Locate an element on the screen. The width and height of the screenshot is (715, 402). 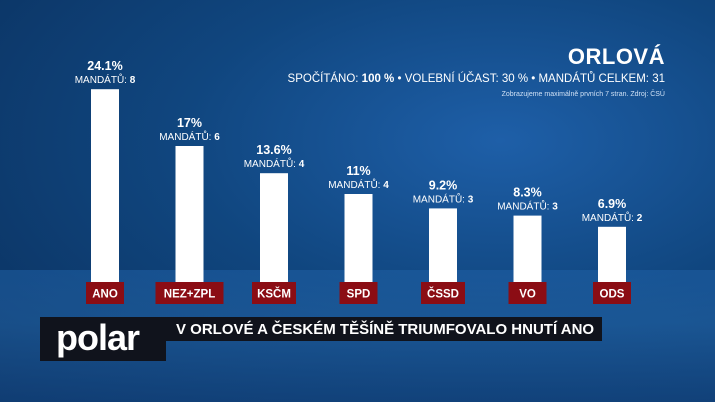
value-label: 13.6% is located at coordinates (273, 150).